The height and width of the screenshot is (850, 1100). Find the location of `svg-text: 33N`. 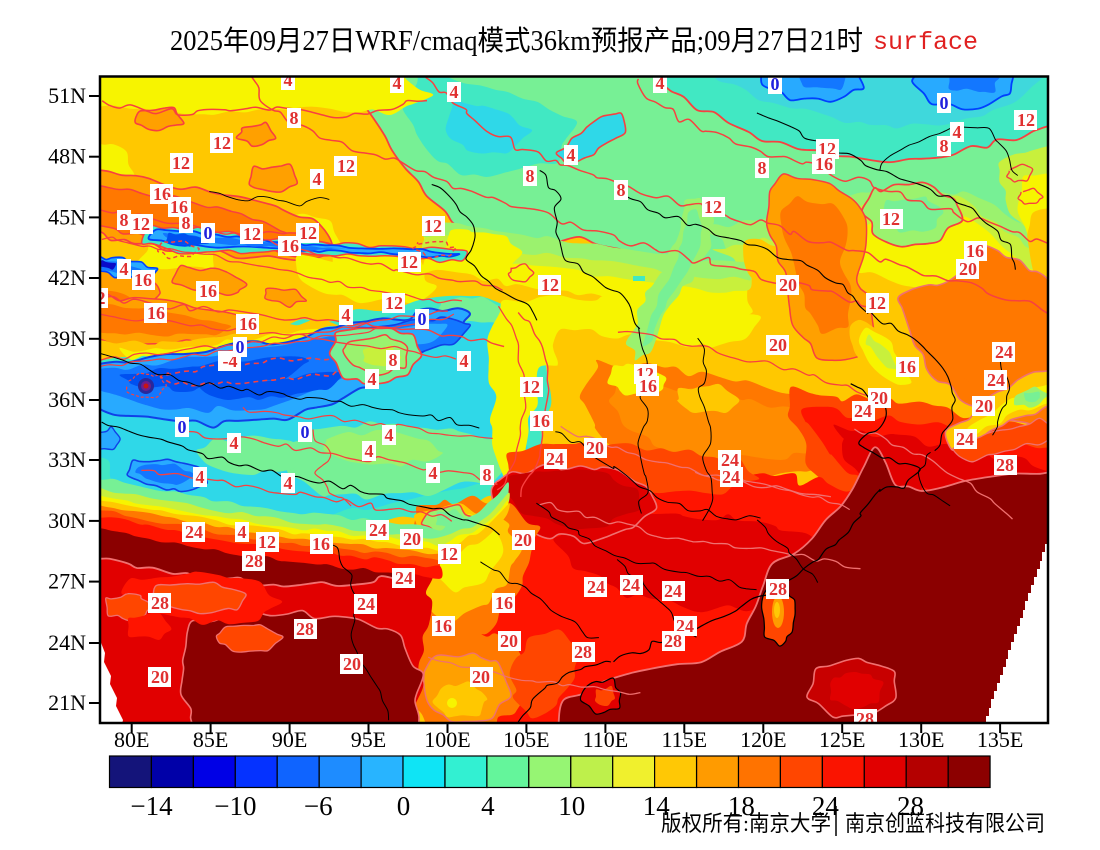

svg-text: 33N is located at coordinates (67, 459).